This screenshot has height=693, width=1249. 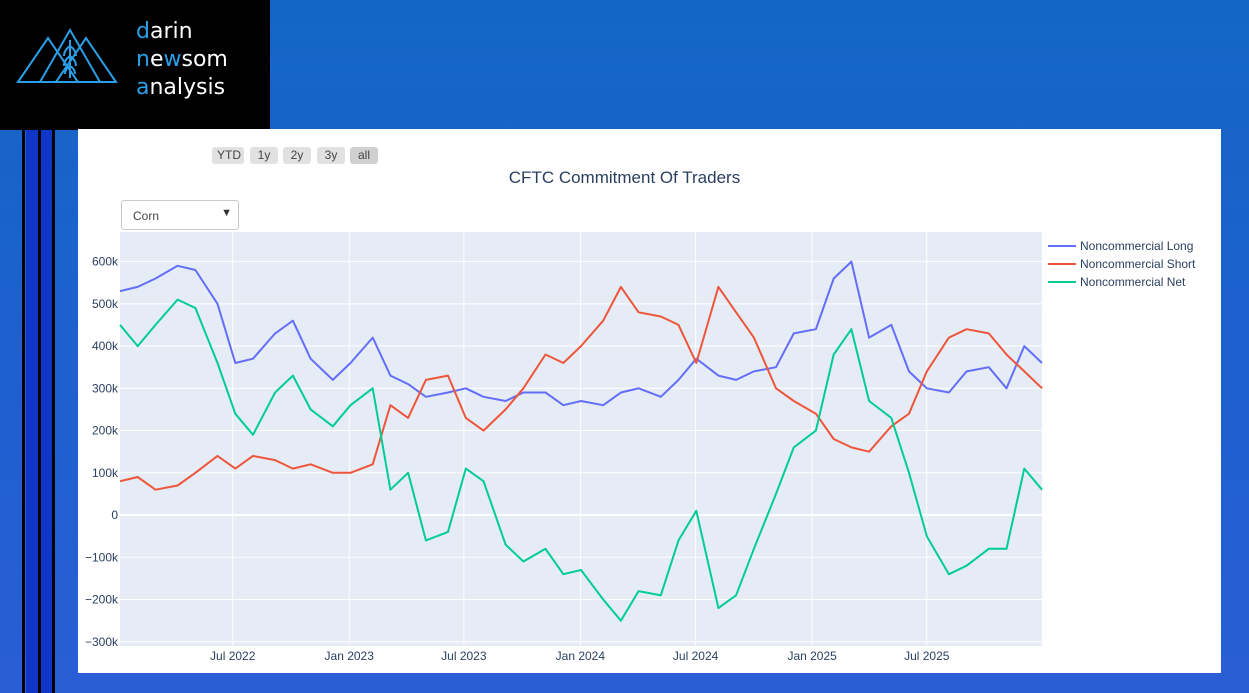 I want to click on y-tick-label: 500k, so click(x=105, y=304).